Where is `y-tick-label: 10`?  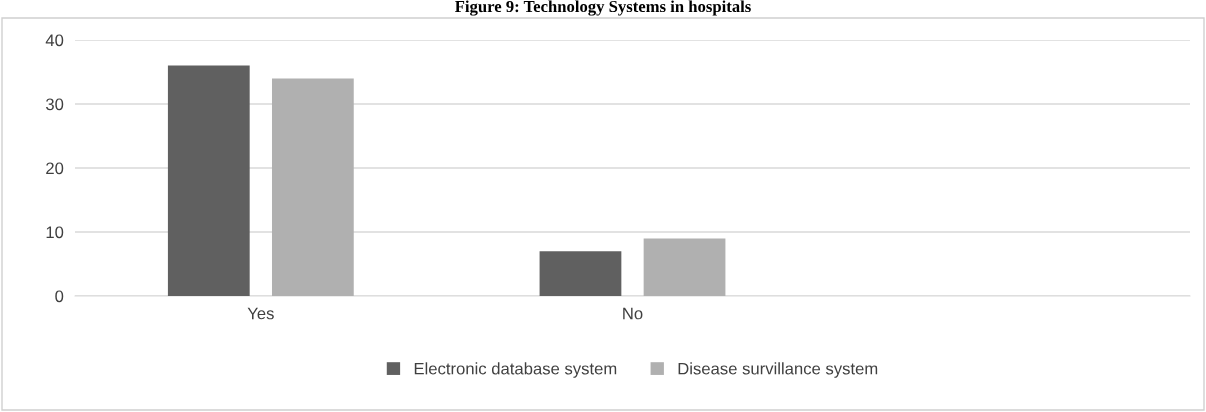
y-tick-label: 10 is located at coordinates (55, 232).